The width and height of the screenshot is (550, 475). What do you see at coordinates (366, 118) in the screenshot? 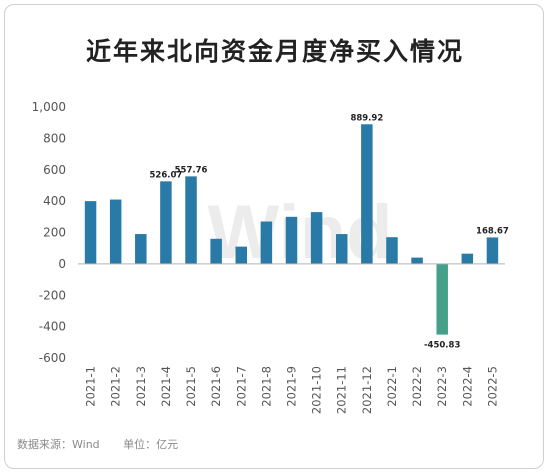
I see `data-label: 889.92` at bounding box center [366, 118].